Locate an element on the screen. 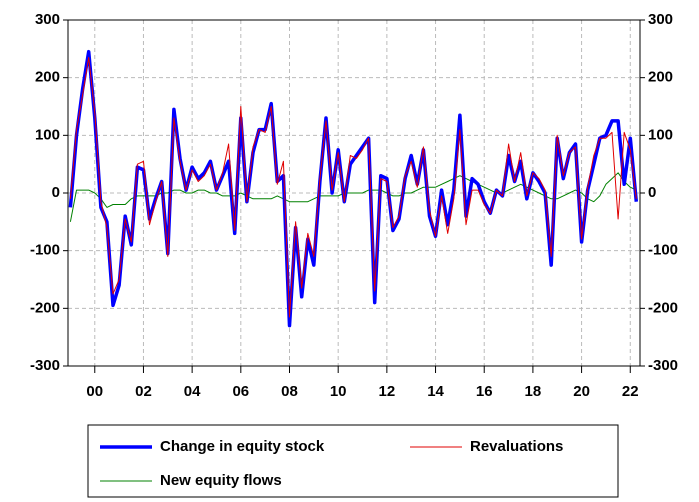 The width and height of the screenshot is (699, 502). y2-tick-label: 200 is located at coordinates (660, 77).